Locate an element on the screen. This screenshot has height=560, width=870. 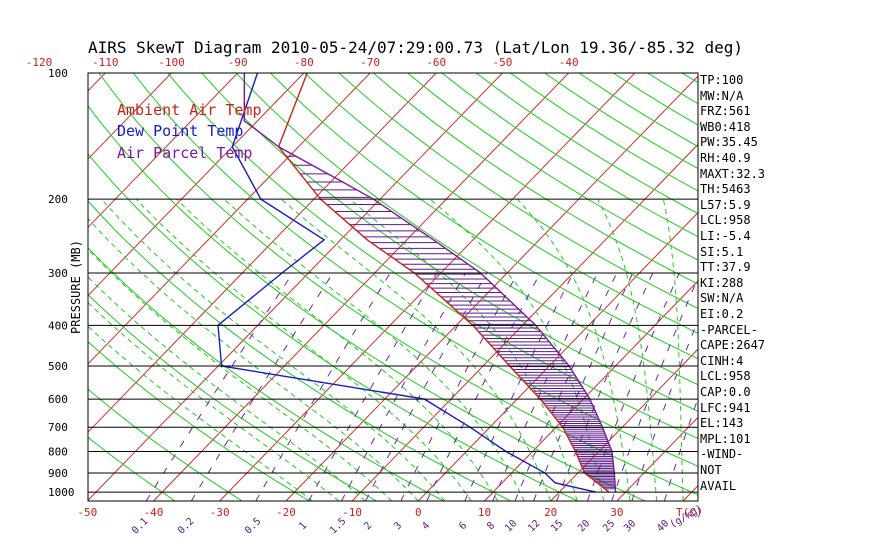
bottom-temperature-tick-label: -50 is located at coordinates (87, 512).